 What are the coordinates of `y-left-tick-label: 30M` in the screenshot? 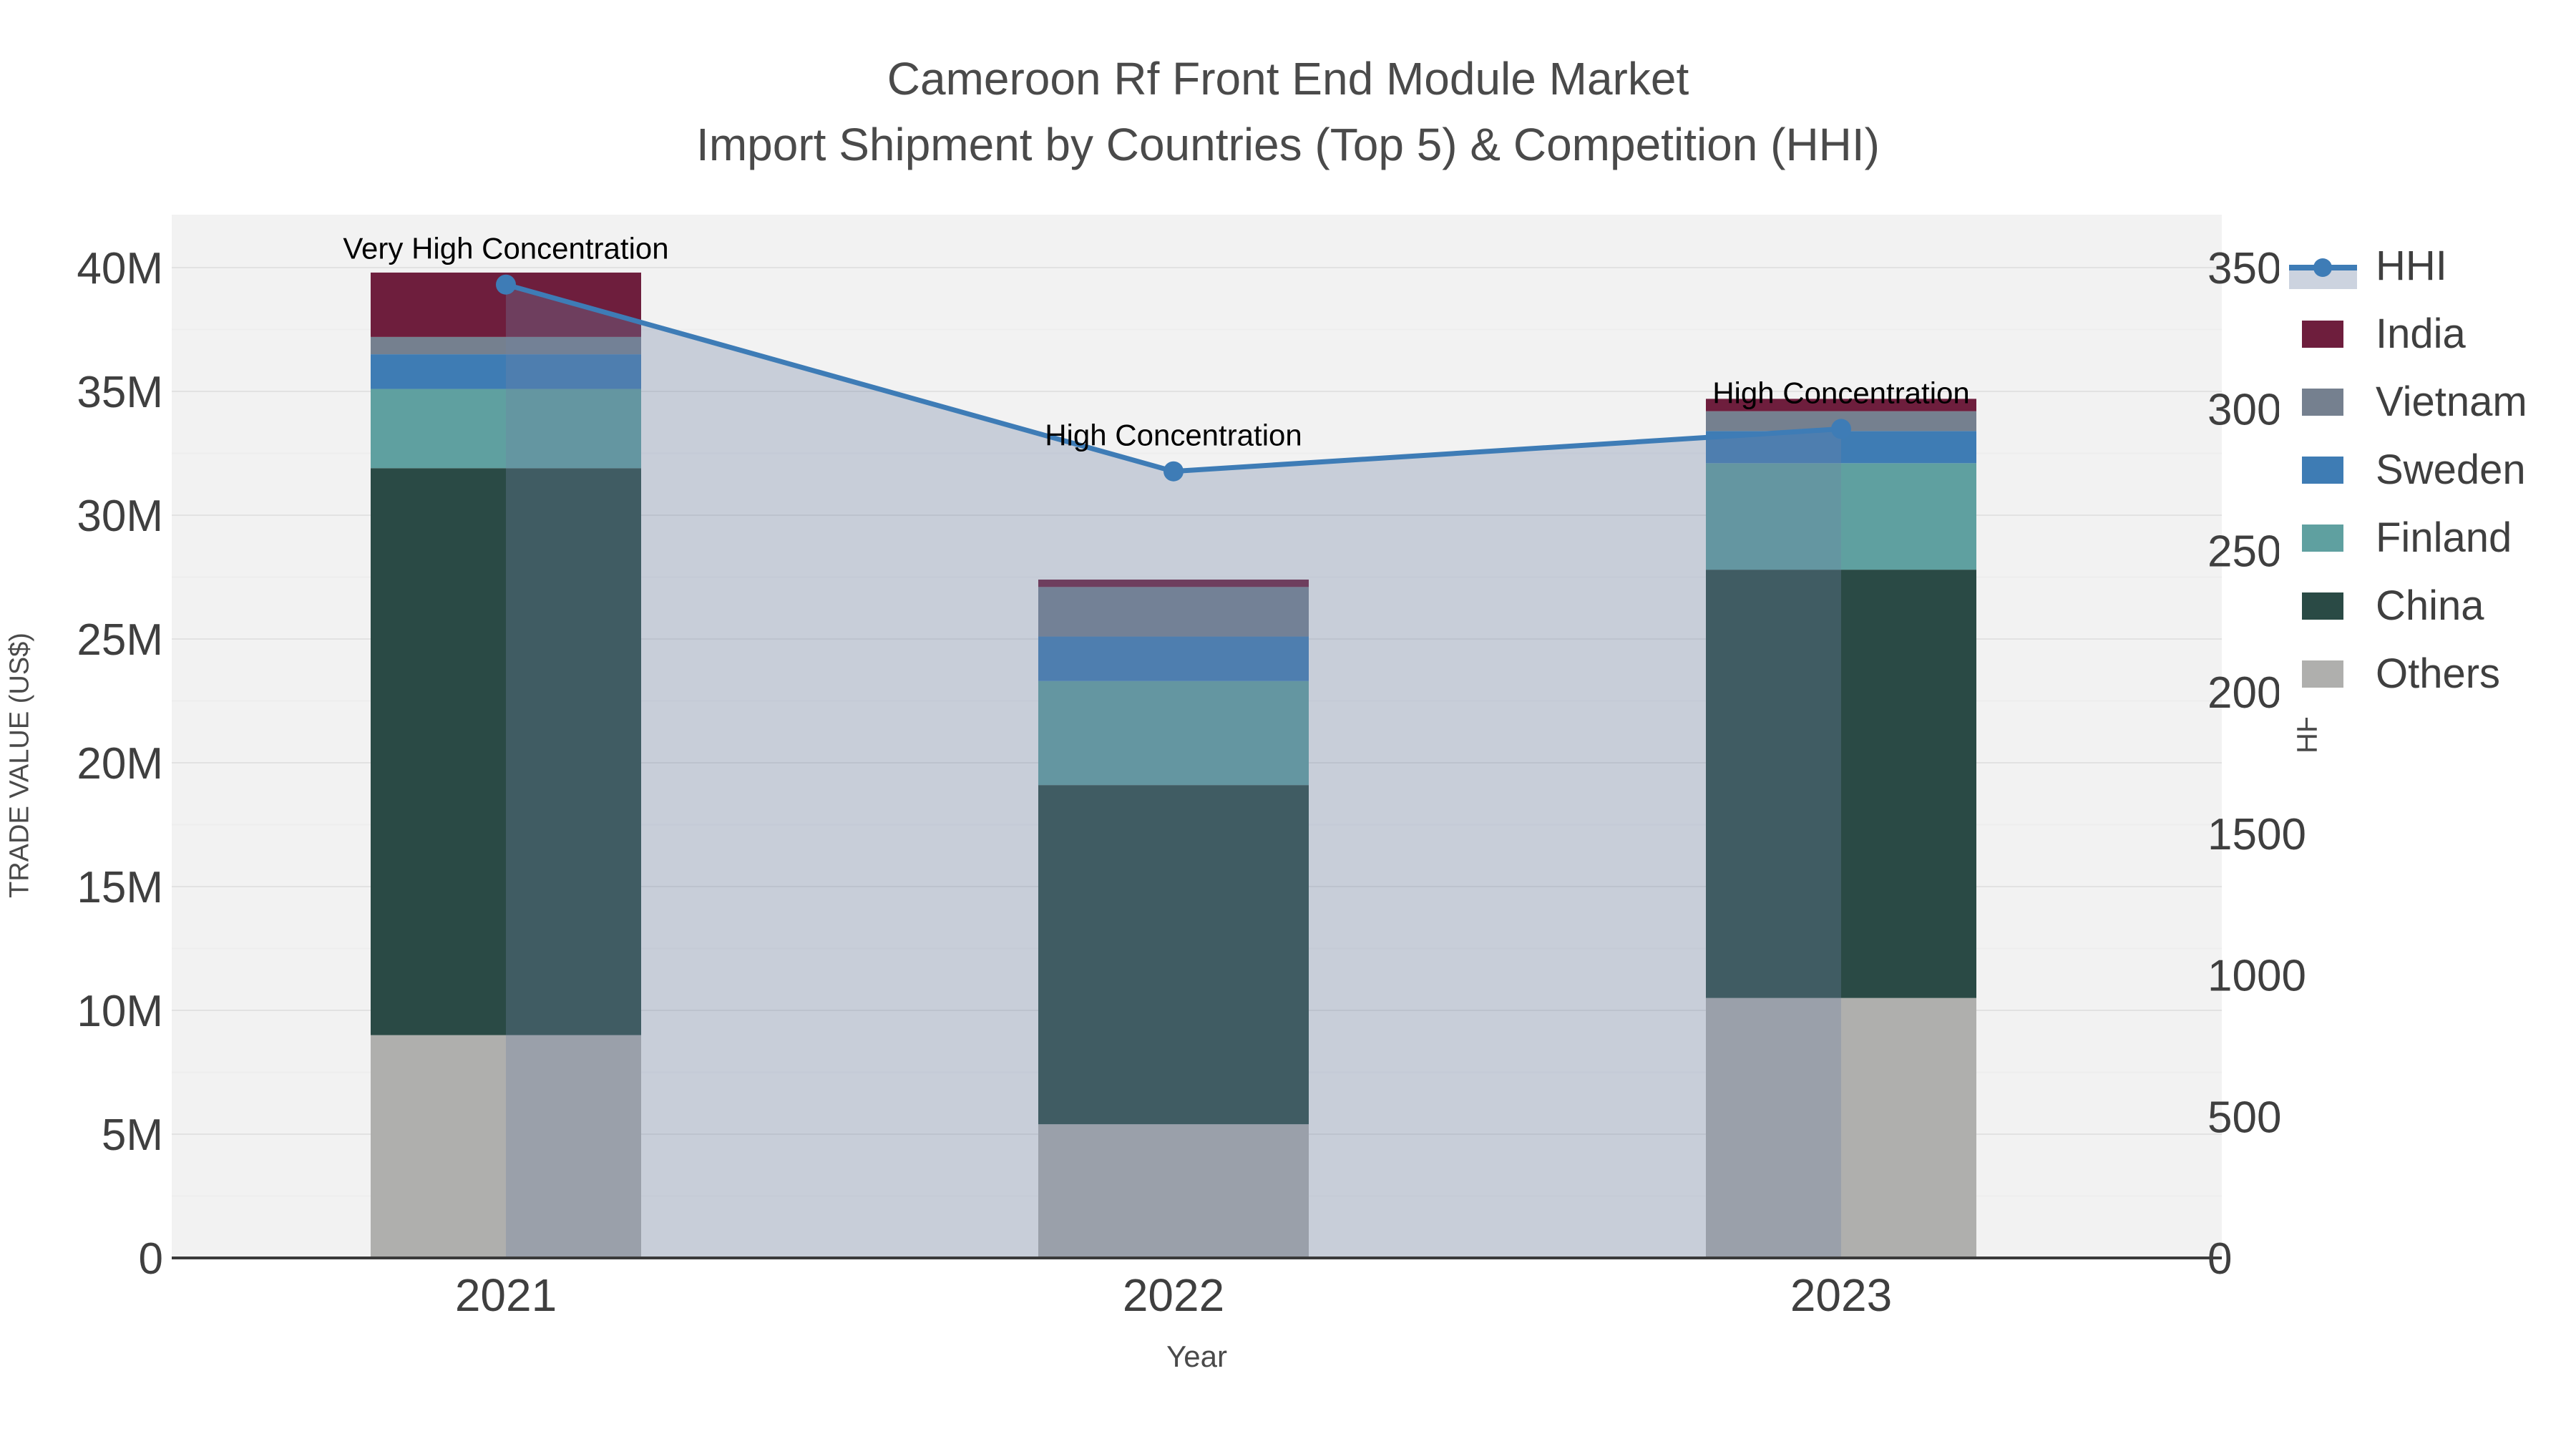 It's located at (120, 516).